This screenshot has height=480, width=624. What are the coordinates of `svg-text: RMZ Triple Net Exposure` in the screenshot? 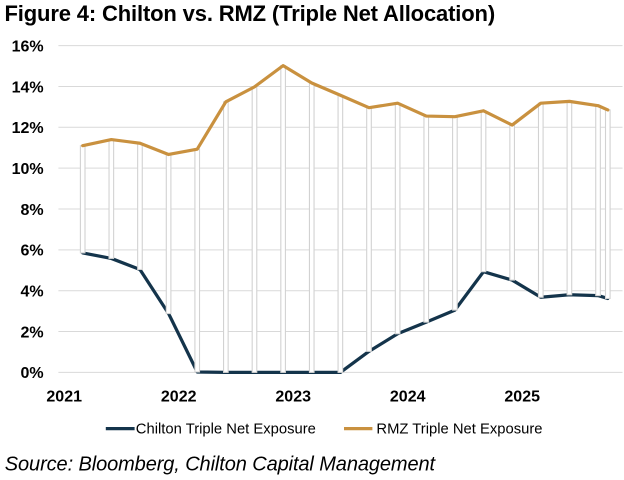 It's located at (459, 429).